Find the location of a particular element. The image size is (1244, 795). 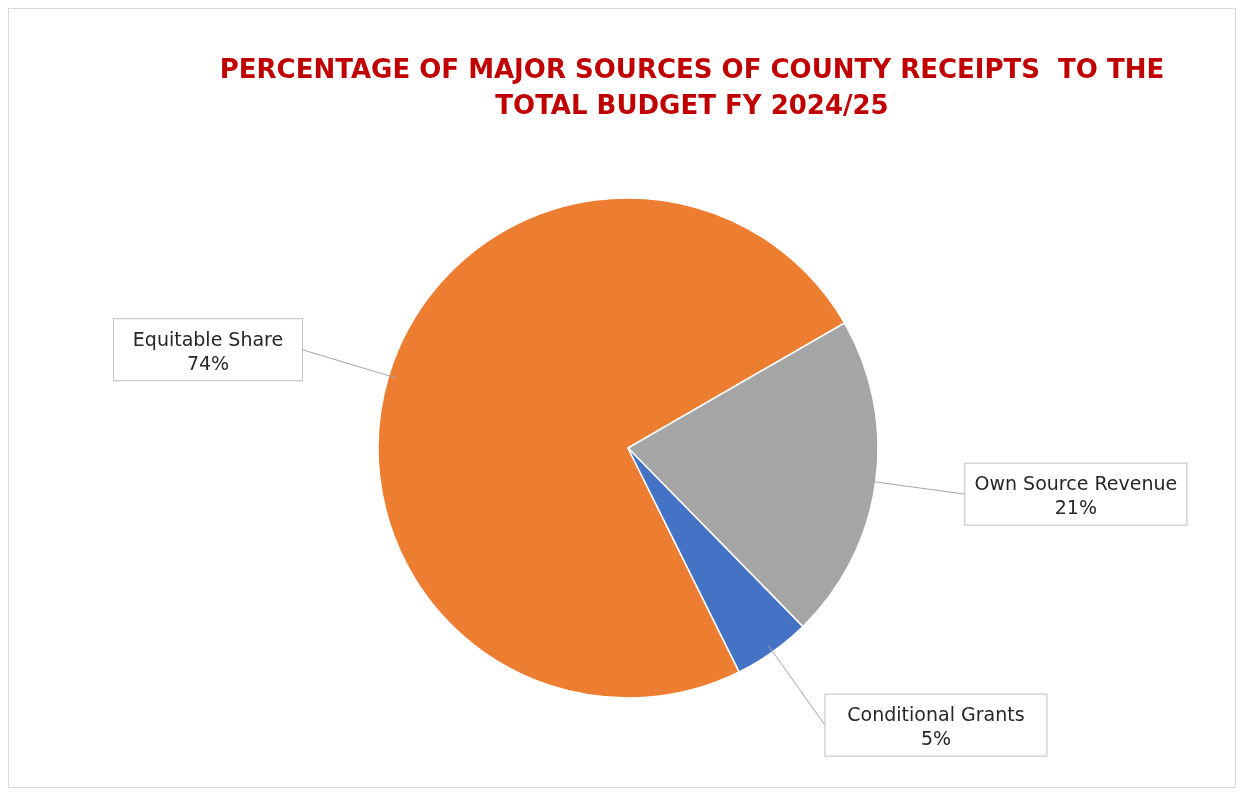

slice-label: Conditional Grants is located at coordinates (936, 714).